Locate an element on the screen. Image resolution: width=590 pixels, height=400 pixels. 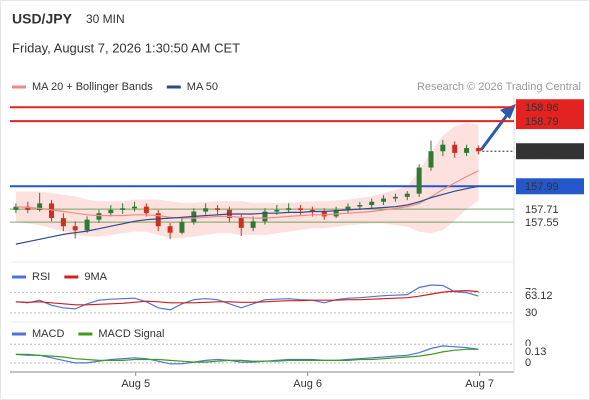
level-label: 158.79 is located at coordinates (542, 122).